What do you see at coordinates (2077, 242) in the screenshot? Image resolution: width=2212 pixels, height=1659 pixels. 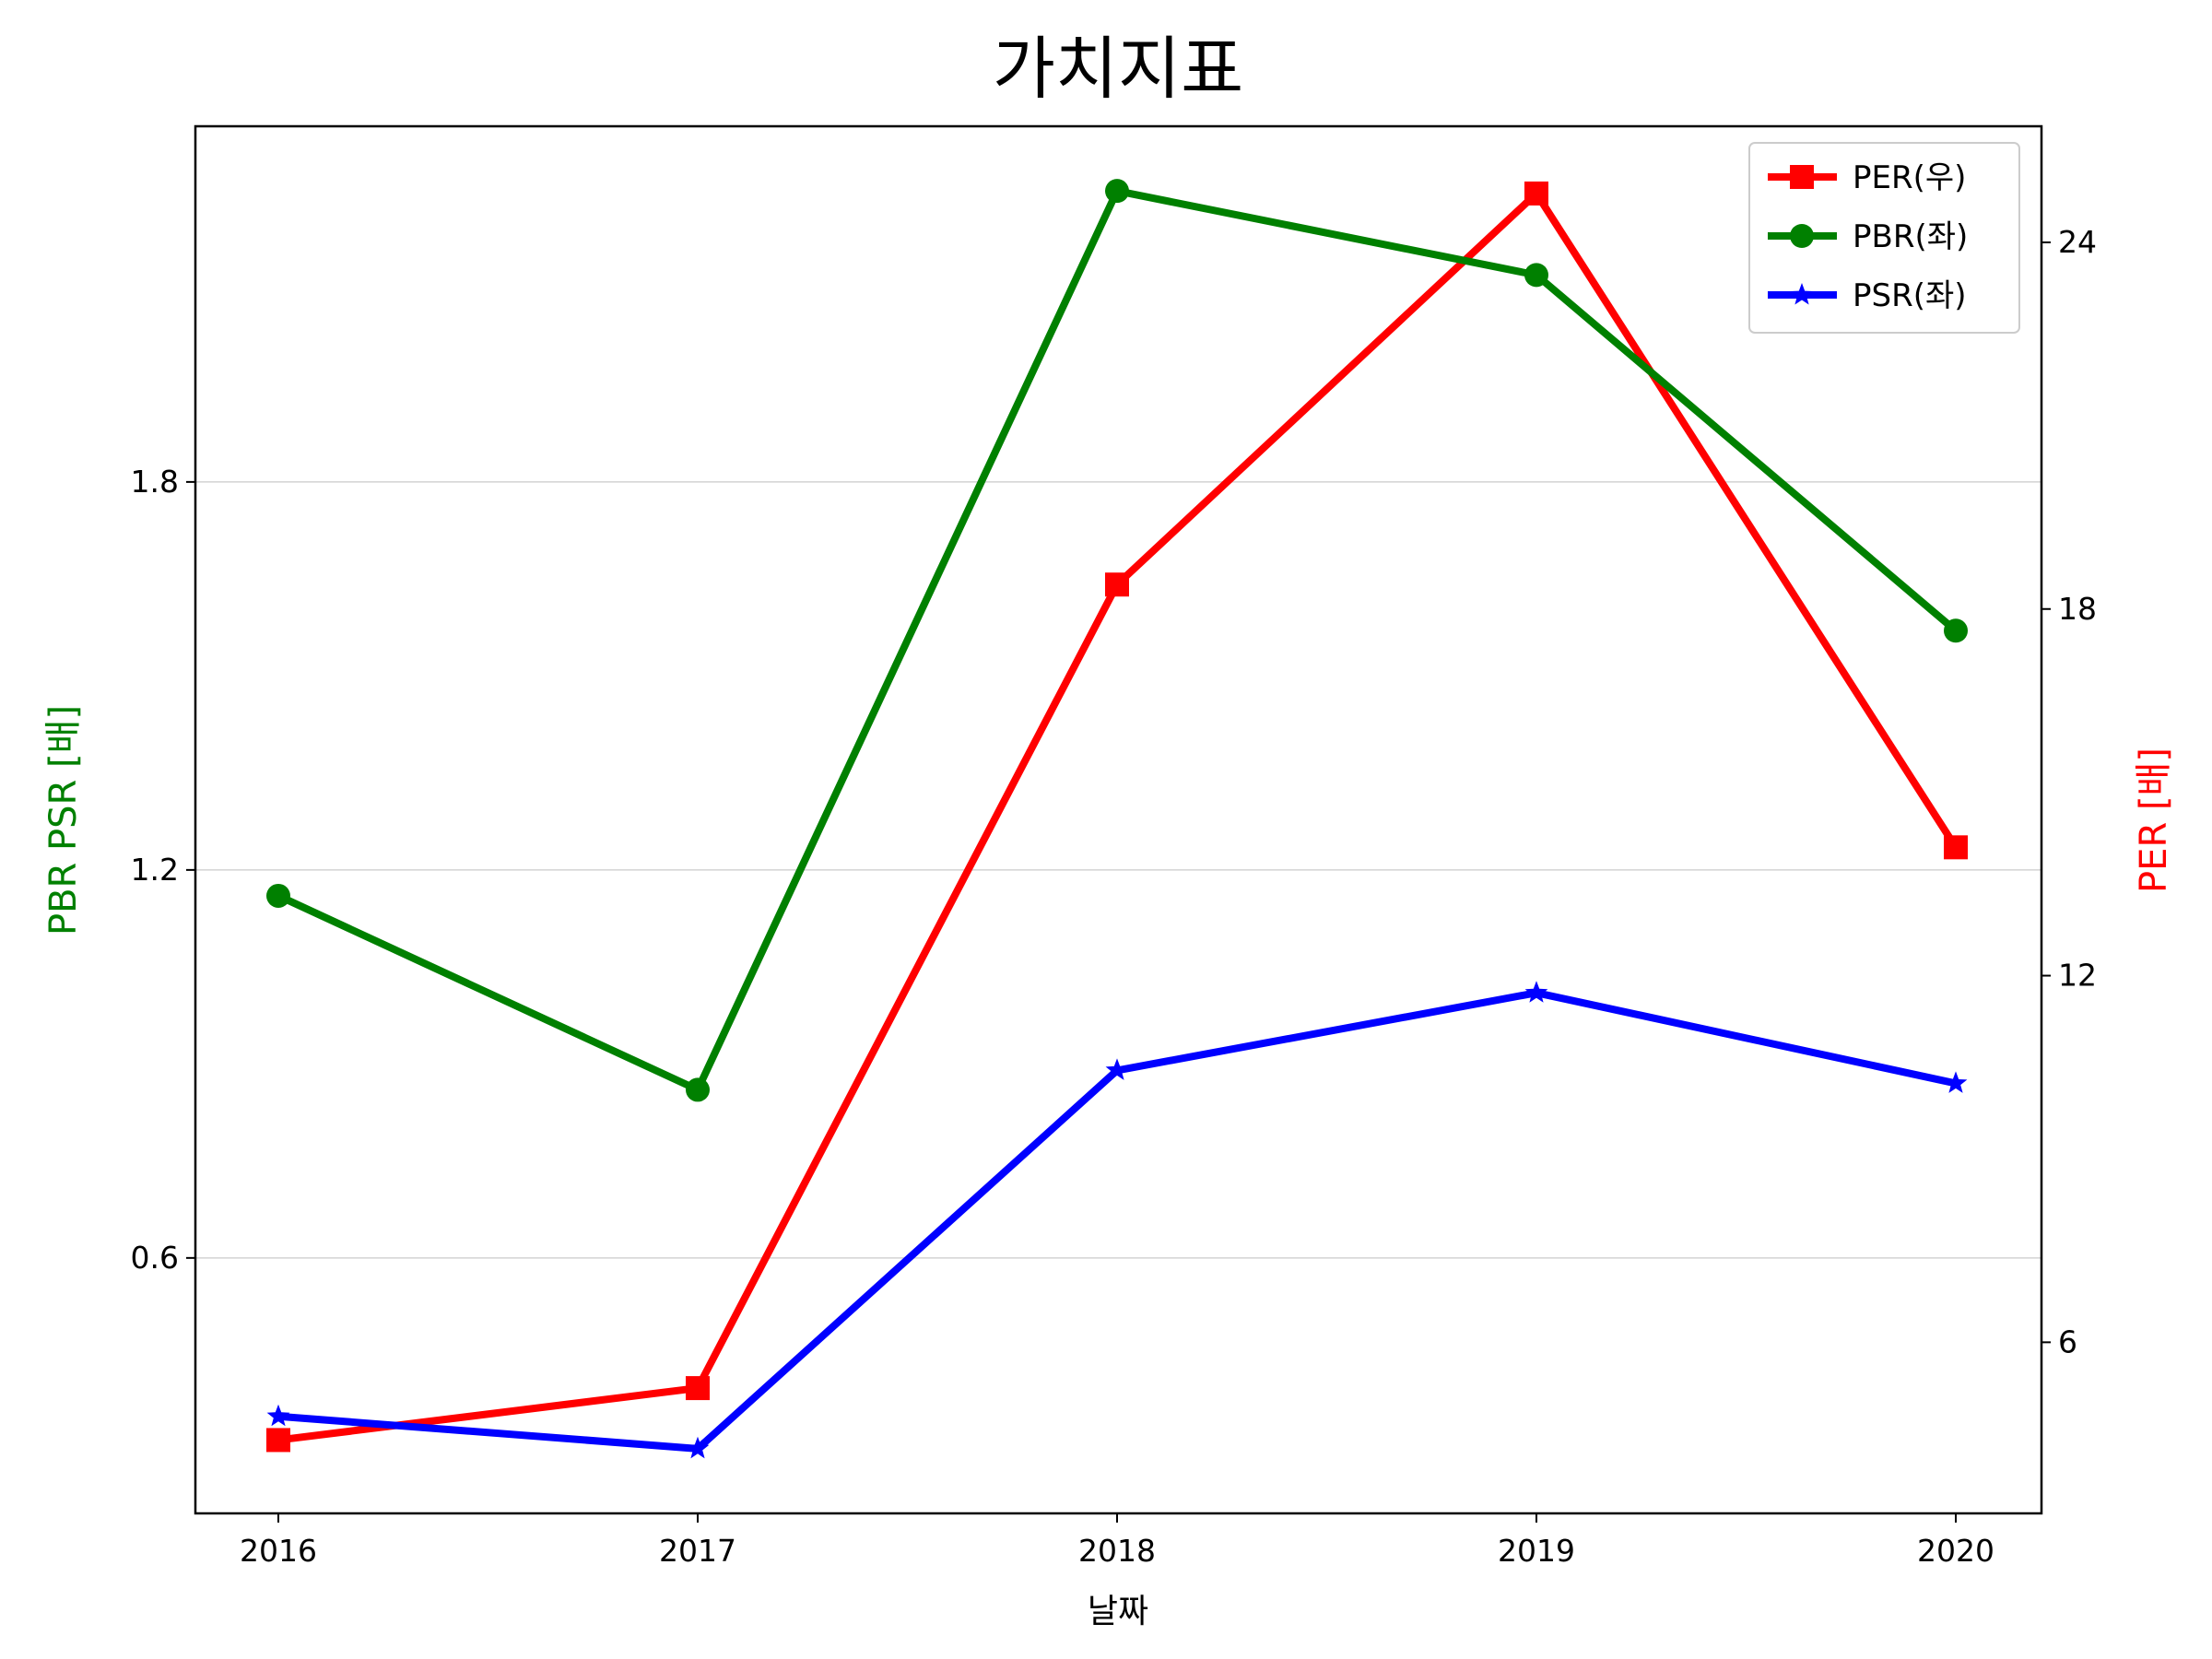 I see `y-right-tick-label: 24` at bounding box center [2077, 242].